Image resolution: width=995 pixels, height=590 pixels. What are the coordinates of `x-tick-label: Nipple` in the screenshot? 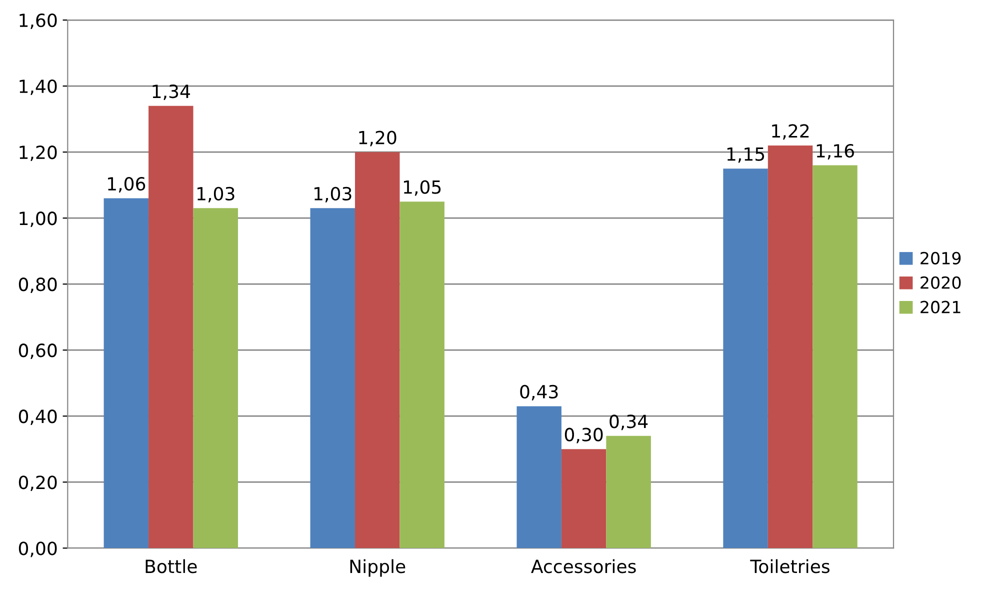 It's located at (378, 568).